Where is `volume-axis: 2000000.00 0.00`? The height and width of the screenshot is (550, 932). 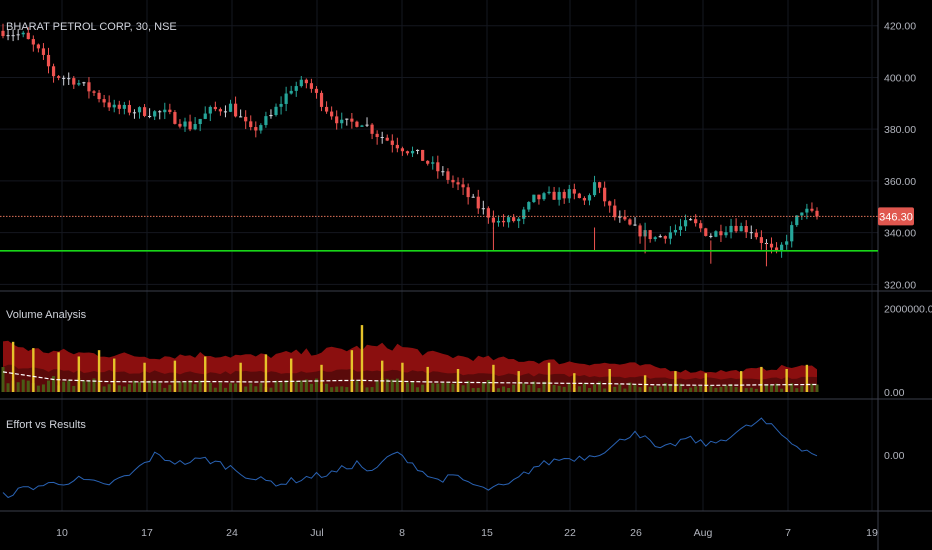
volume-axis: 2000000.00 0.00 is located at coordinates (908, 351).